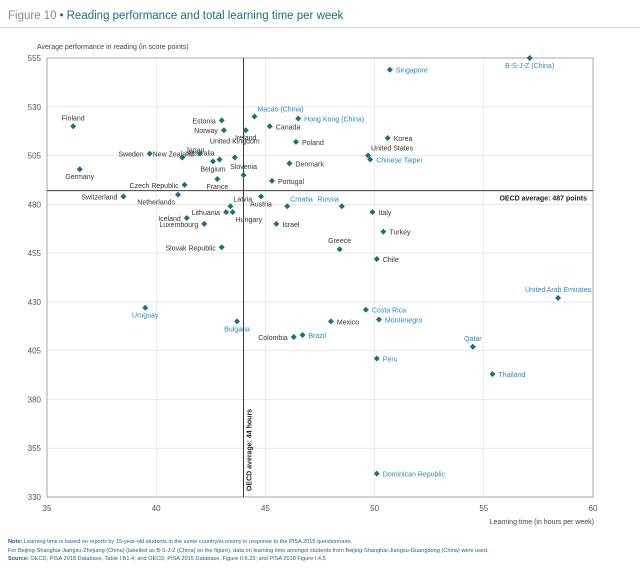 The image size is (640, 585). Describe the element at coordinates (368, 155) in the screenshot. I see `point-united-states` at that location.